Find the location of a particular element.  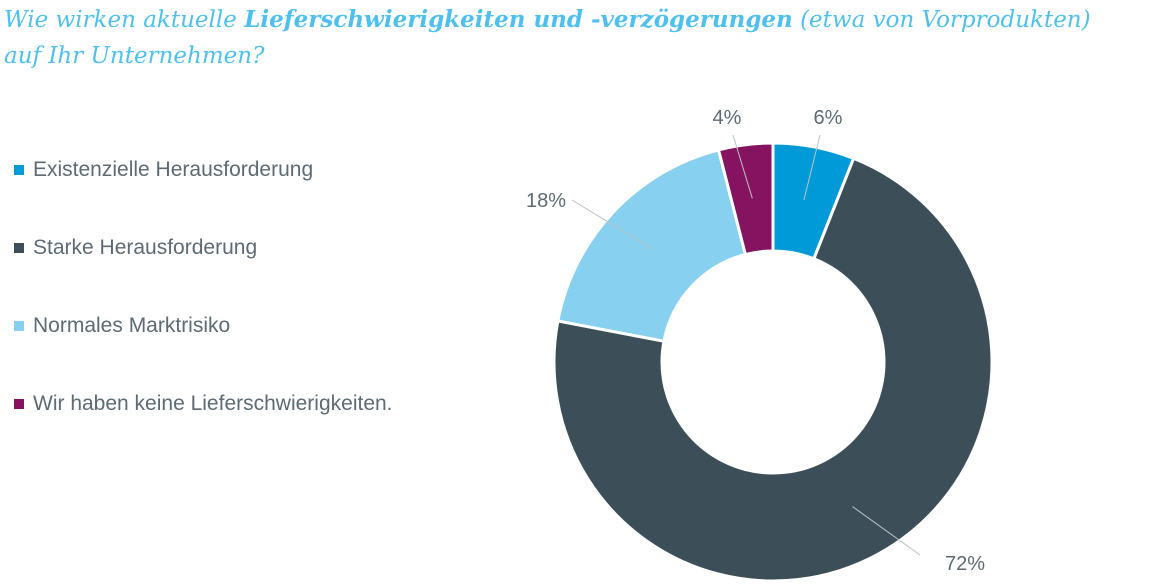

slice-normales-marktrisiko is located at coordinates (651, 245).